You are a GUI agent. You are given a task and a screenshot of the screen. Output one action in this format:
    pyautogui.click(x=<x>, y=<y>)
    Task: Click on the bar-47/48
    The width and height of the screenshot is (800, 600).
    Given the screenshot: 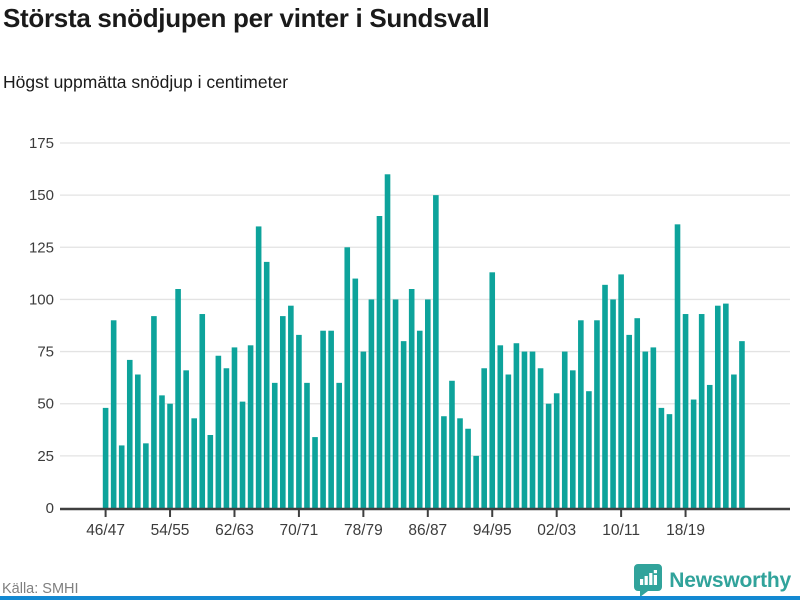 What is the action you would take?
    pyautogui.click(x=113, y=414)
    